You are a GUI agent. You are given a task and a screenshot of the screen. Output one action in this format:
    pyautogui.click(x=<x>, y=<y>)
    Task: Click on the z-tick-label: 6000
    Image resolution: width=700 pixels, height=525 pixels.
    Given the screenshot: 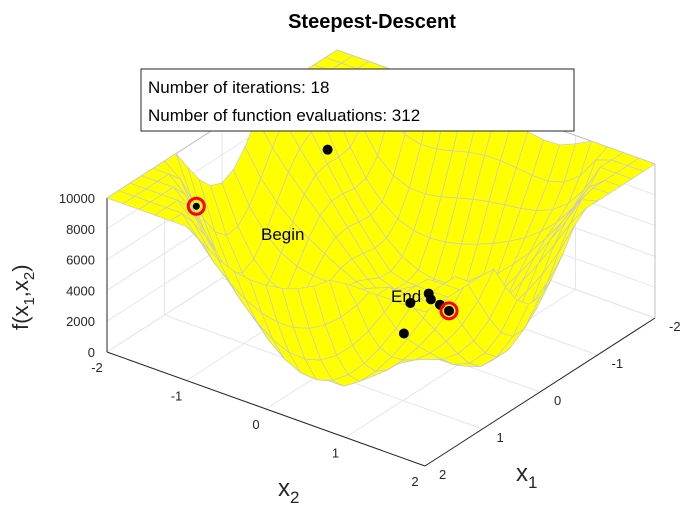 What is the action you would take?
    pyautogui.click(x=80, y=260)
    